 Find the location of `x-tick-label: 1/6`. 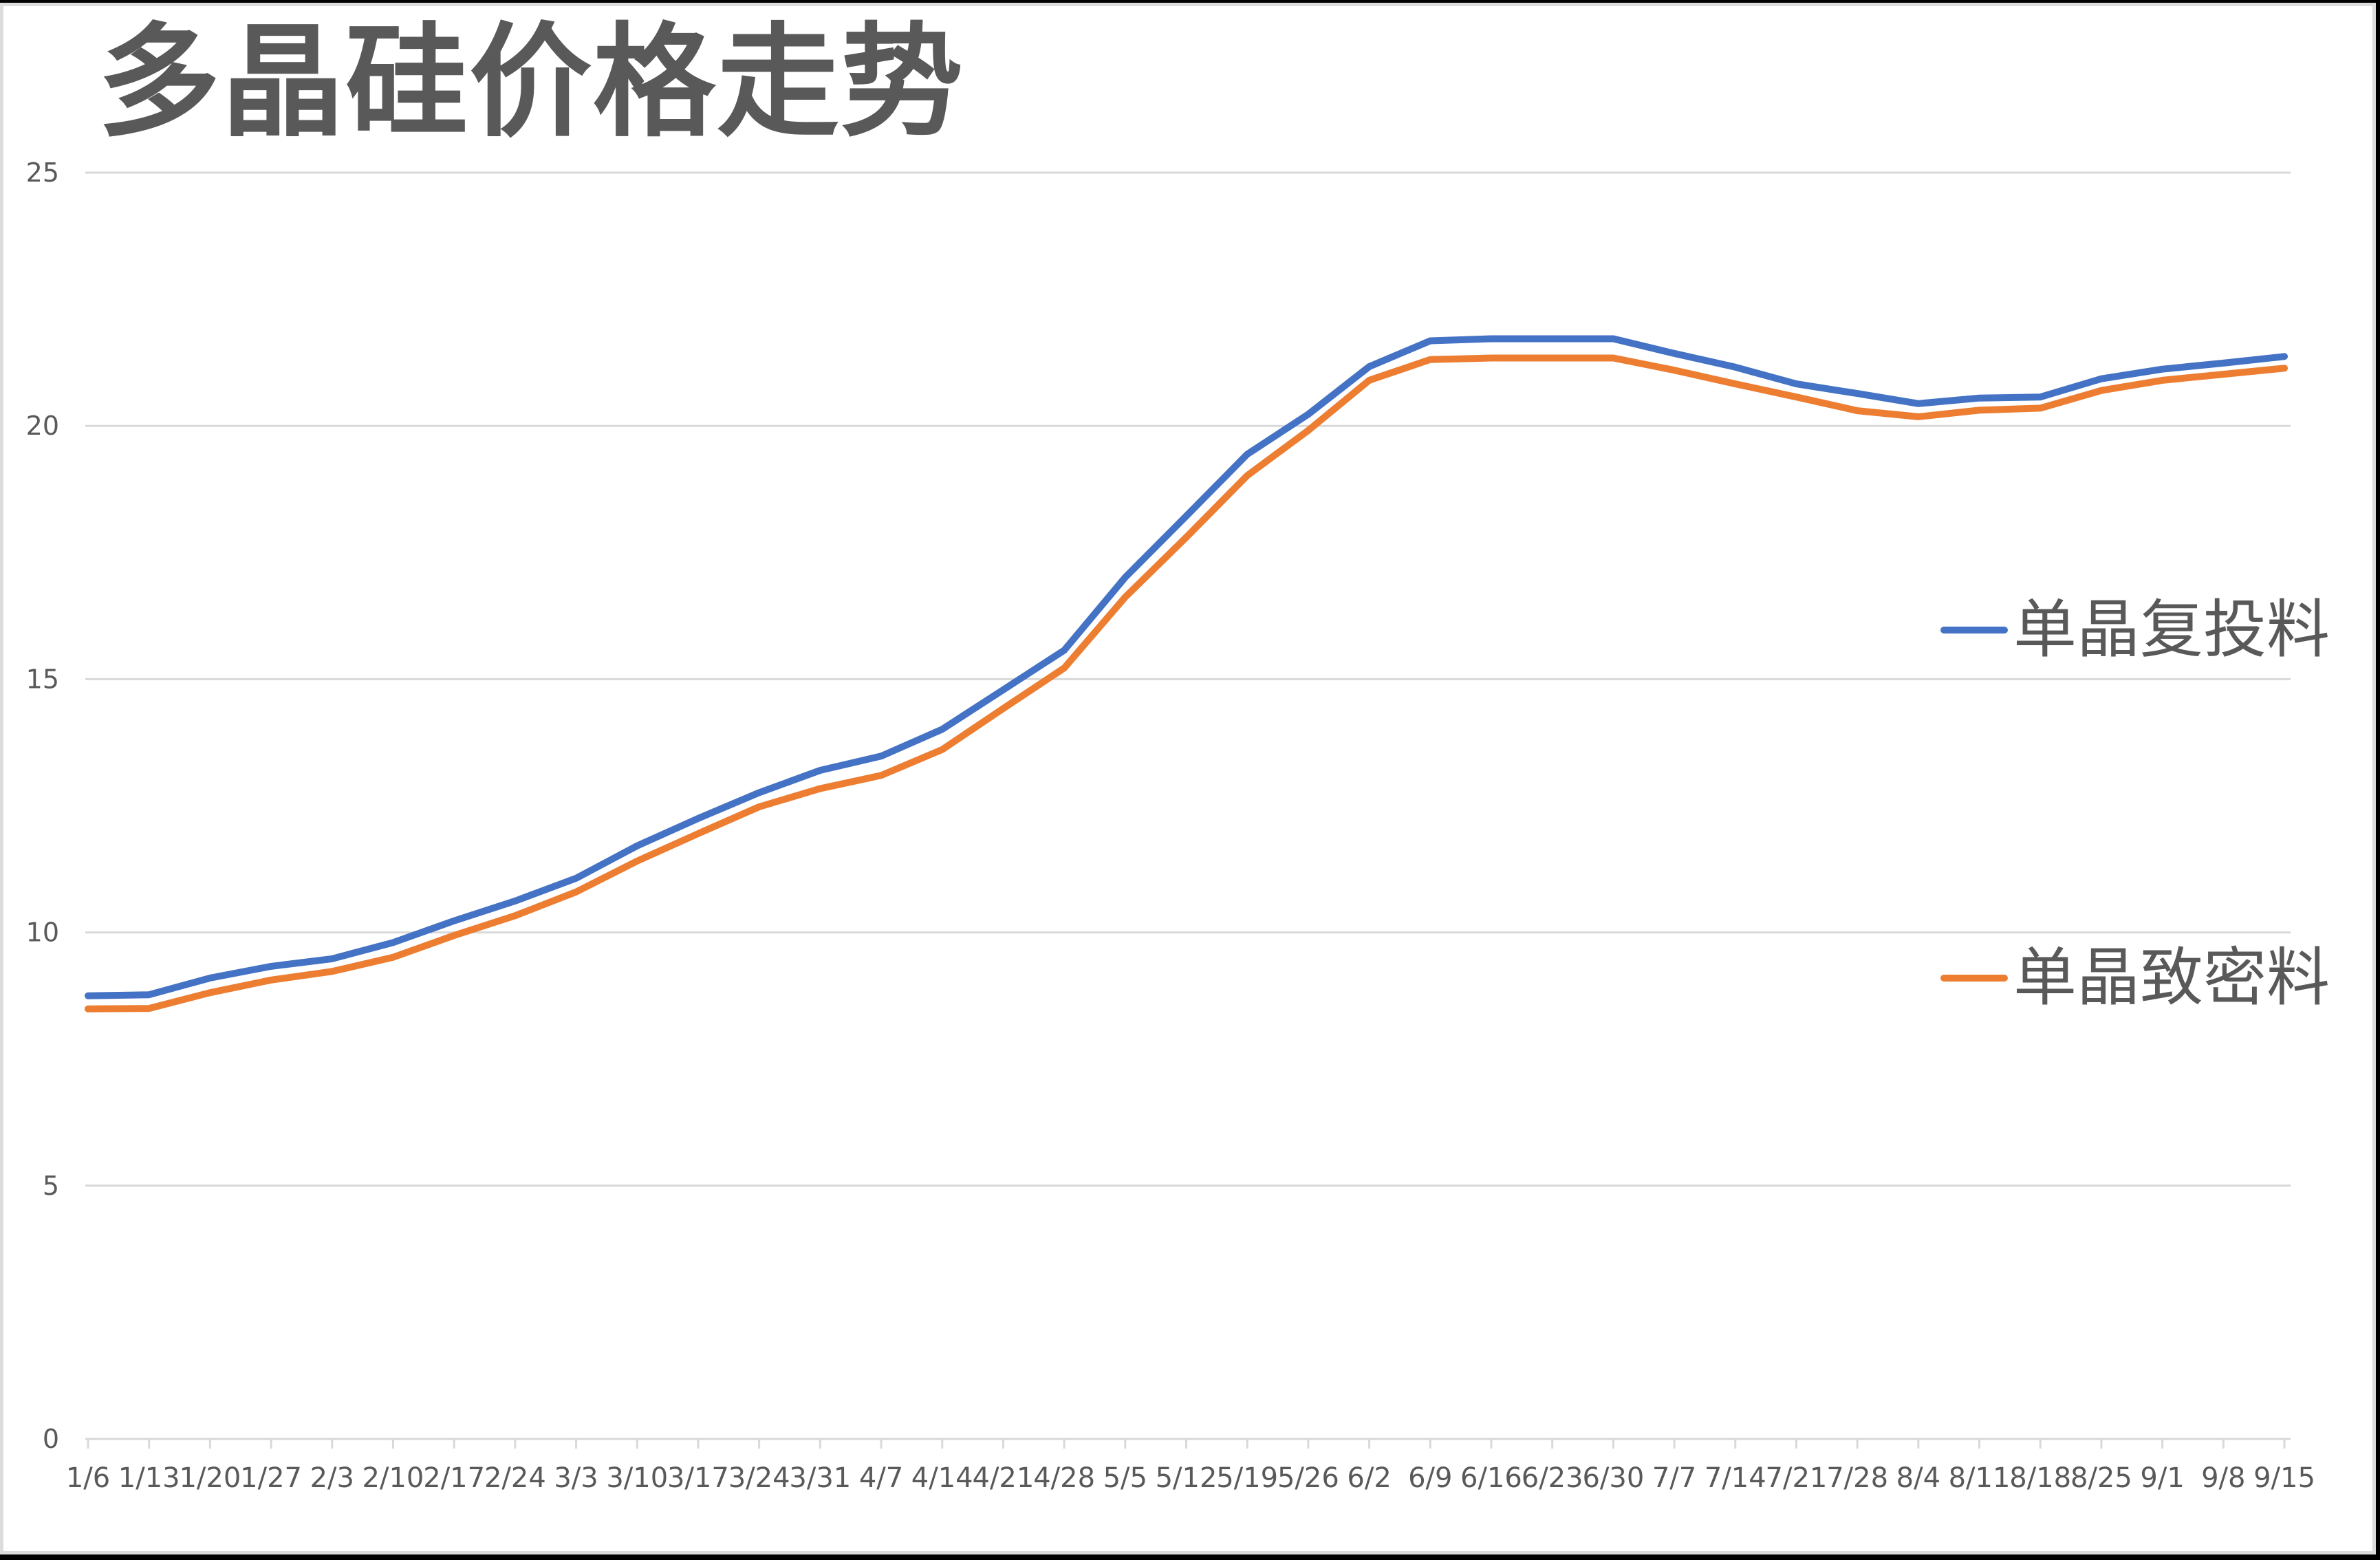

x-tick-label: 1/6 is located at coordinates (88, 1478).